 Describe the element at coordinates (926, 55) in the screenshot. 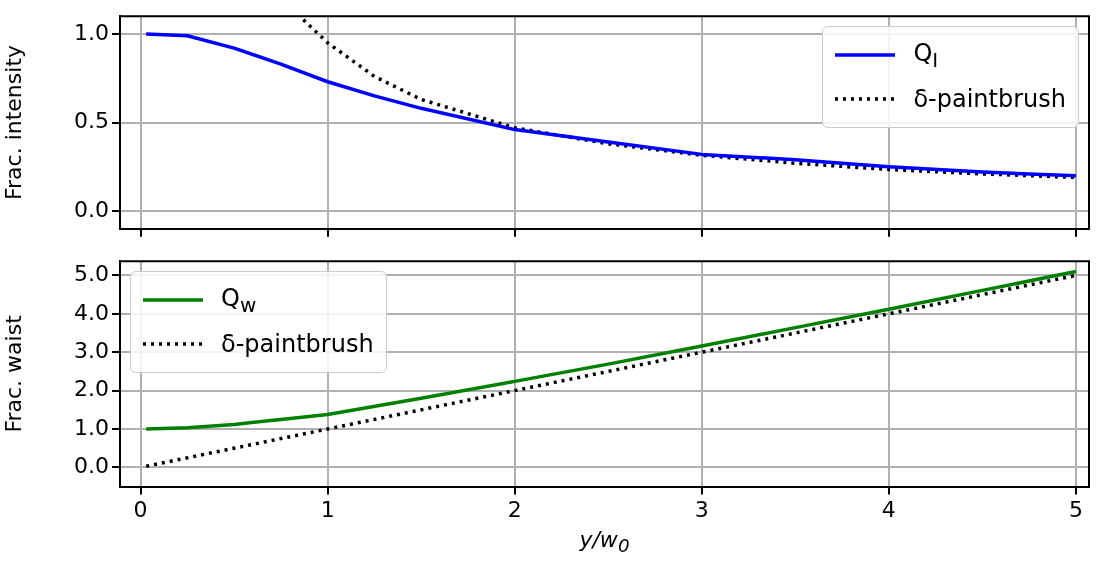

I see `legend-label: Q$_{I}$` at that location.